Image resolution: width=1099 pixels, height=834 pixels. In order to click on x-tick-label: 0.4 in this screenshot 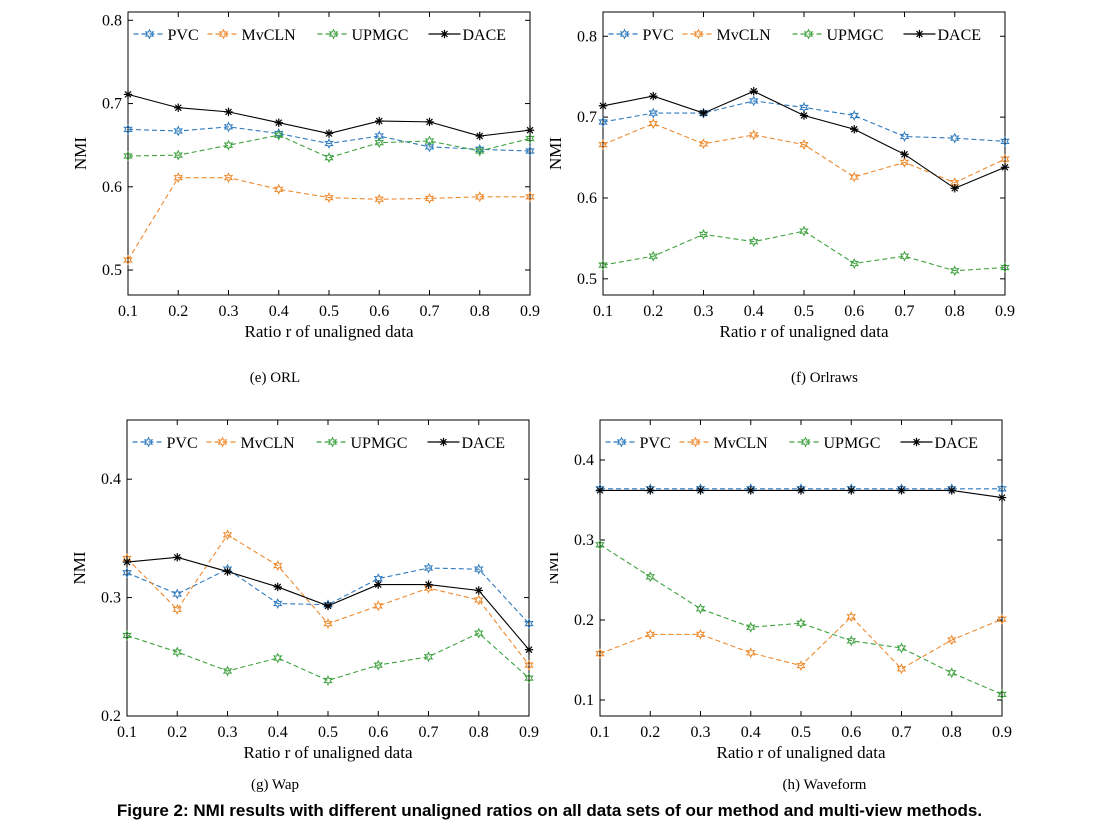, I will do `click(278, 732)`.